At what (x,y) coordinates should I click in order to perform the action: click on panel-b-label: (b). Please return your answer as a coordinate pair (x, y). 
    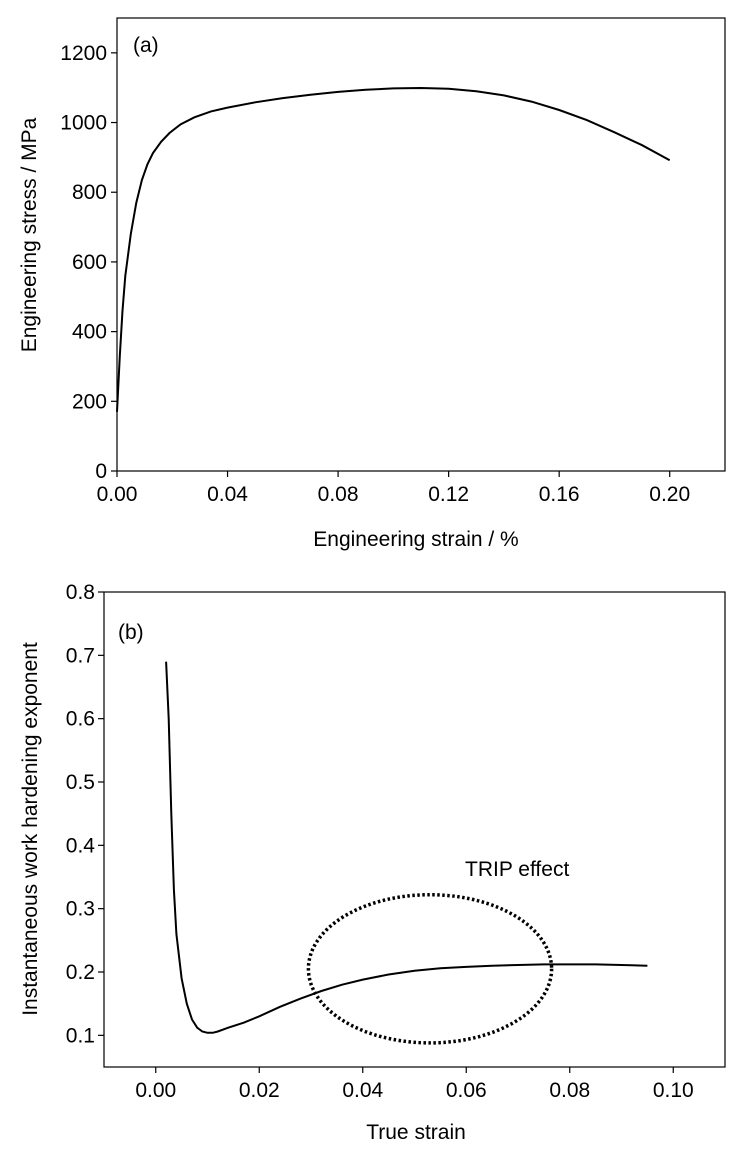
    Looking at the image, I should click on (131, 632).